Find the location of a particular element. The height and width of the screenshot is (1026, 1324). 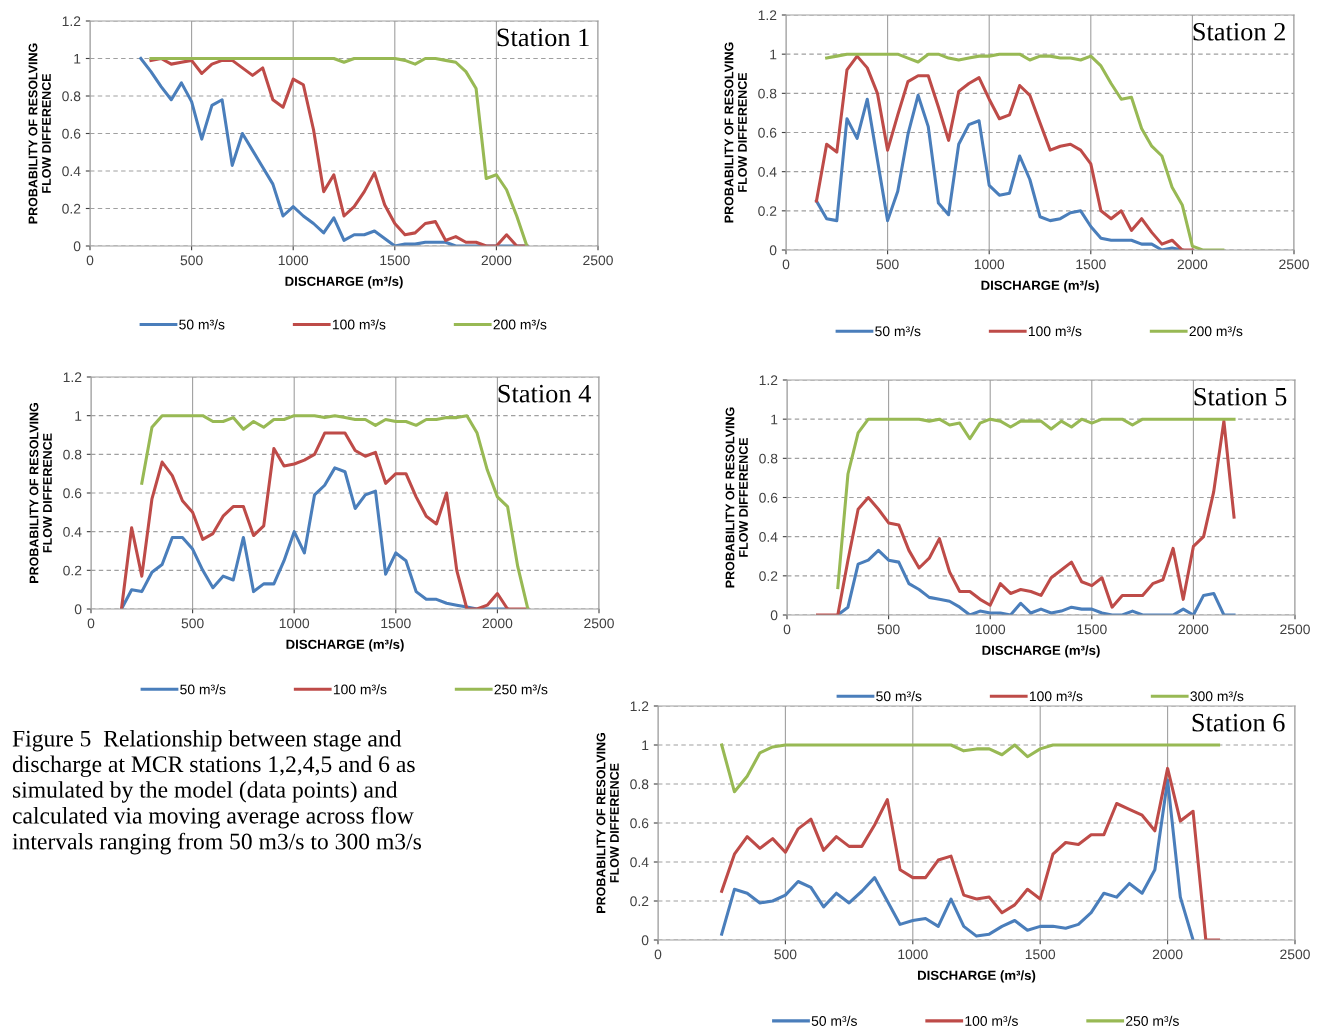

legend-label: 300 m³/s is located at coordinates (1217, 696).